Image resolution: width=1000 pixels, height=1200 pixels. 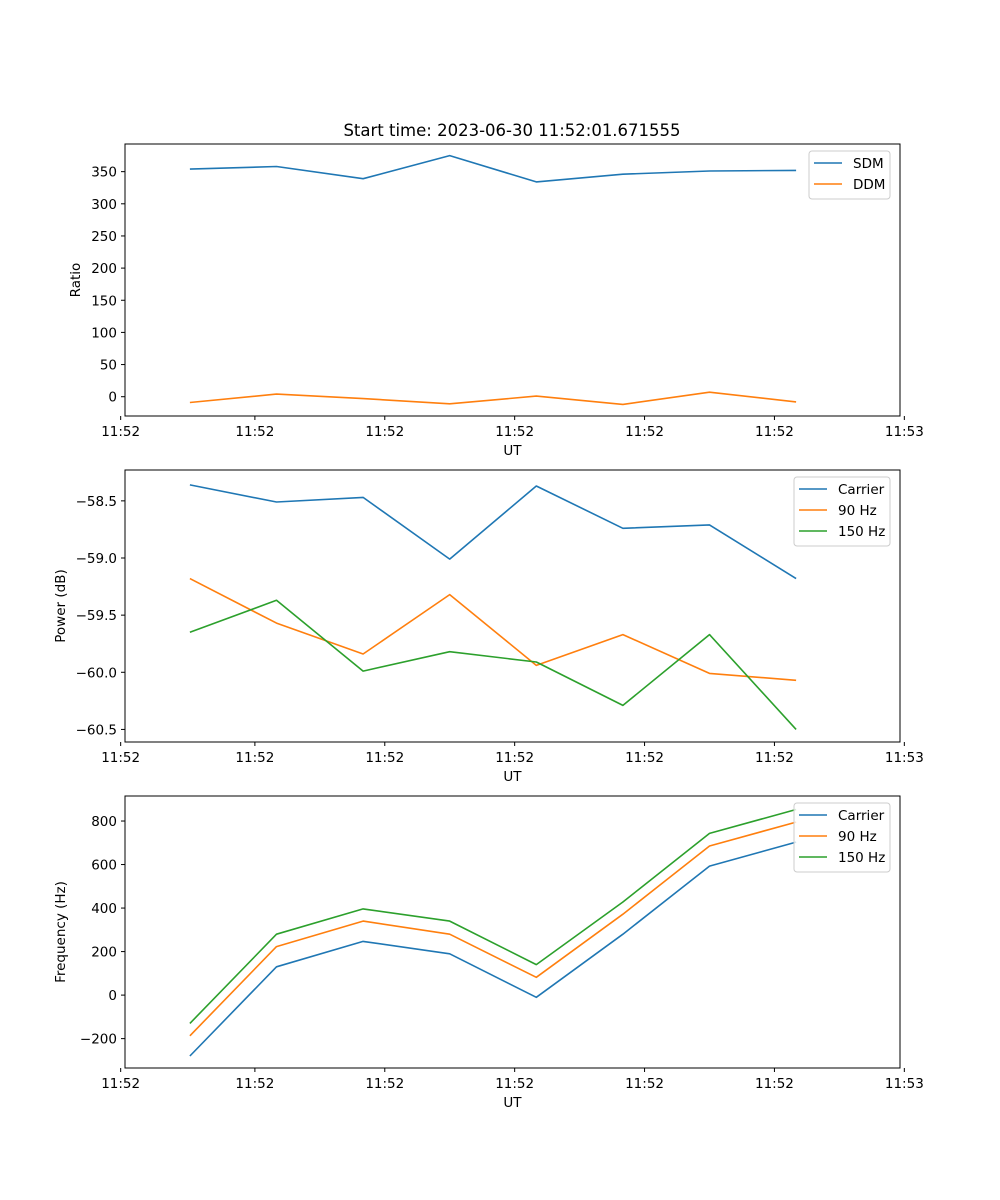 What do you see at coordinates (868, 164) in the screenshot?
I see `legend-entry: SDM` at bounding box center [868, 164].